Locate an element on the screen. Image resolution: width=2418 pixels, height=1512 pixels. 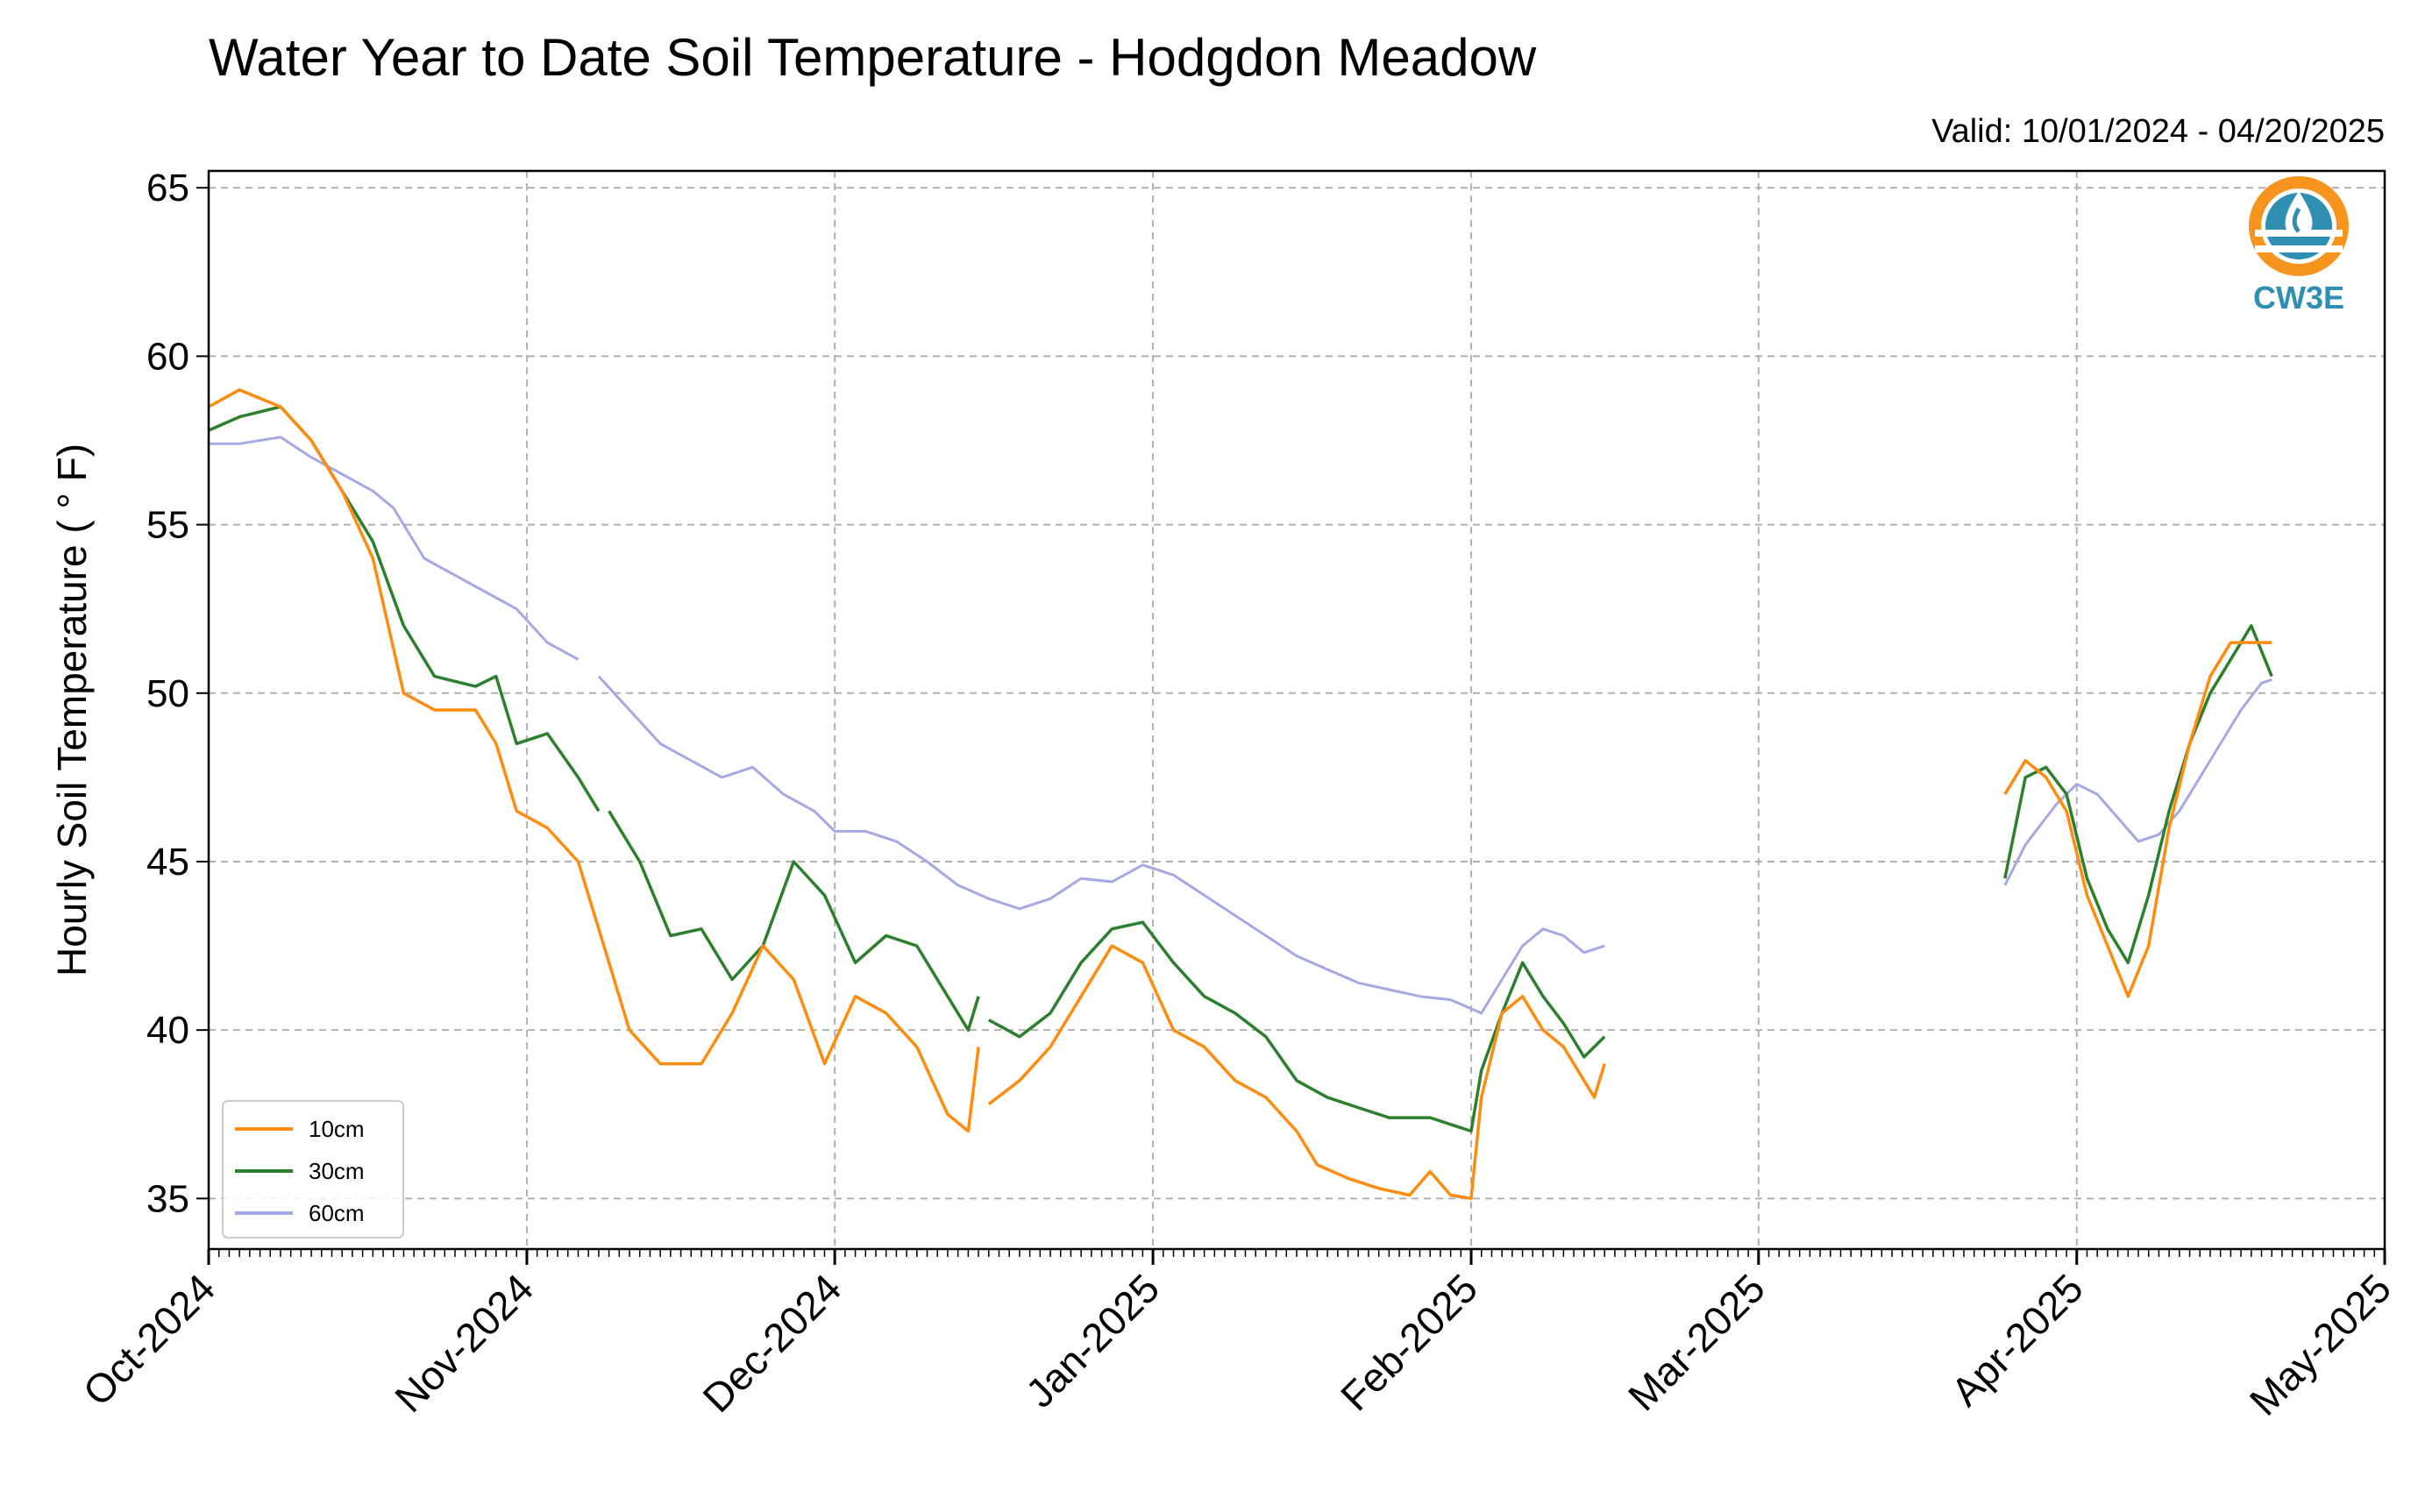
y-tick-label: 45 is located at coordinates (167, 862).